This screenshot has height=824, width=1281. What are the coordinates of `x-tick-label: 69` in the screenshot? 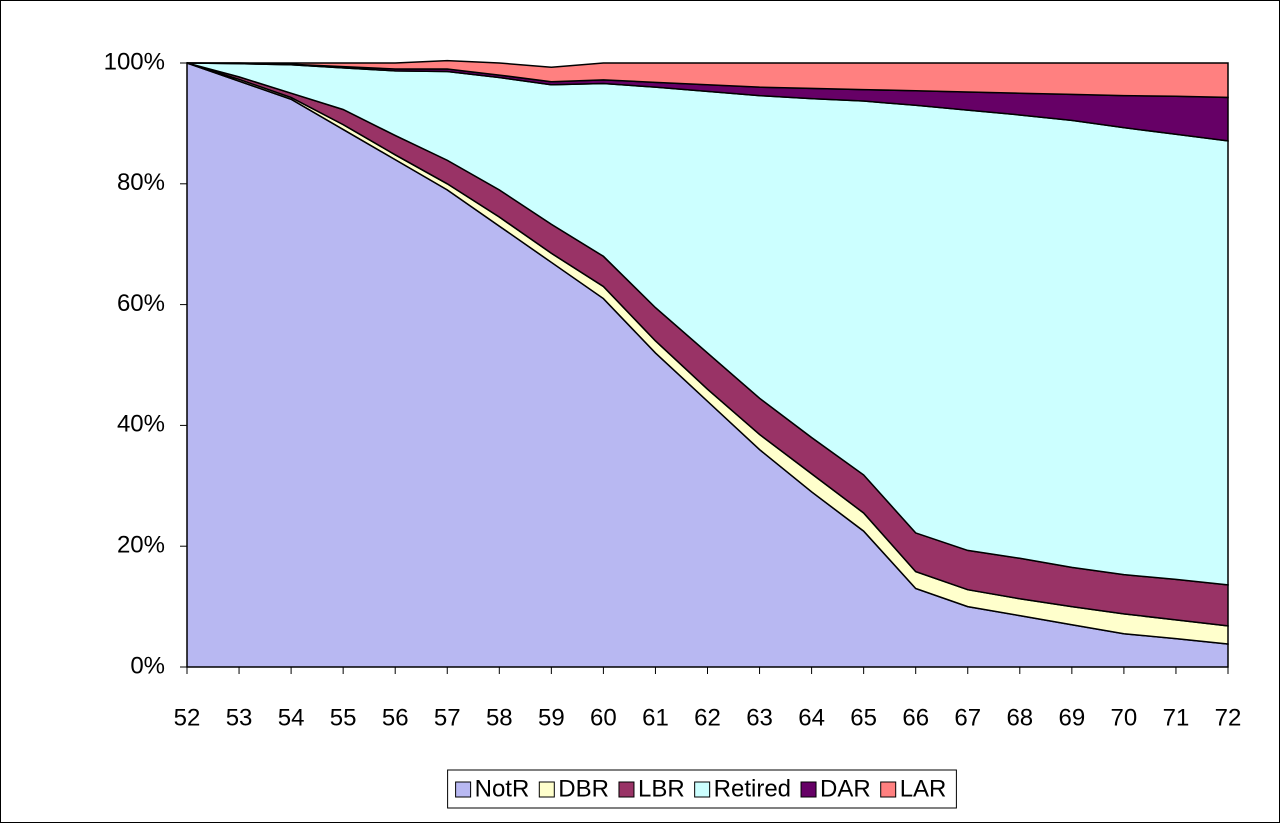 It's located at (1071, 717).